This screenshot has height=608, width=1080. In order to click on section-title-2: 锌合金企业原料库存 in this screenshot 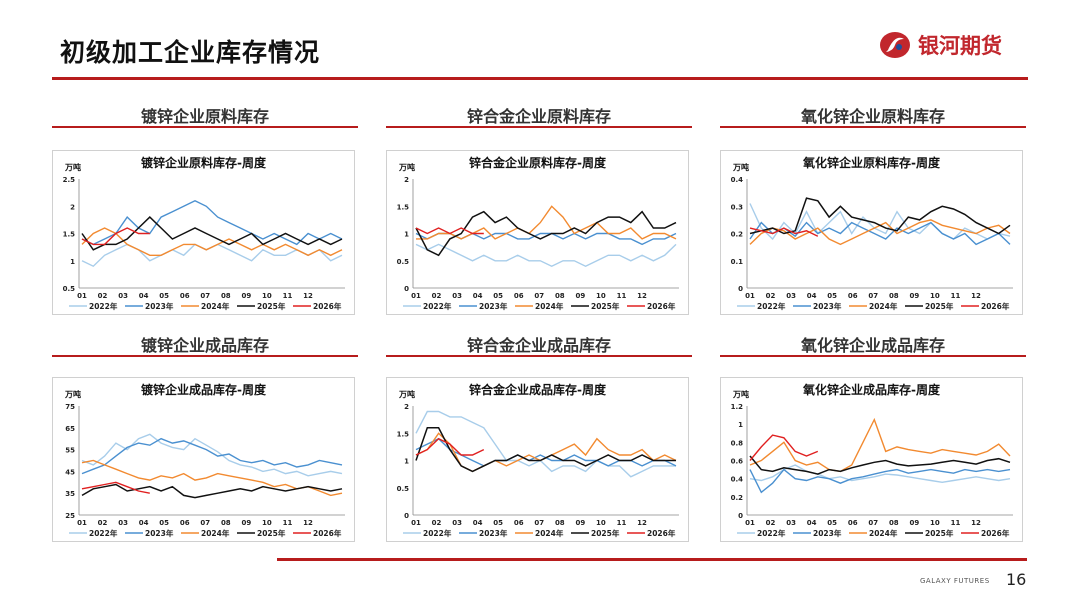, I will do `click(538, 116)`.